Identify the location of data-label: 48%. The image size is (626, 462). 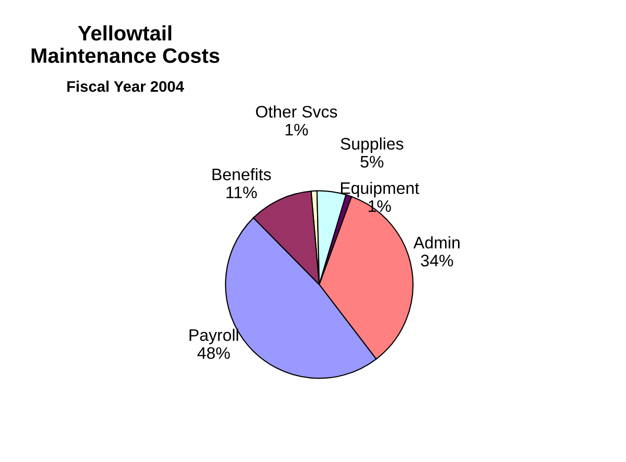
(213, 353).